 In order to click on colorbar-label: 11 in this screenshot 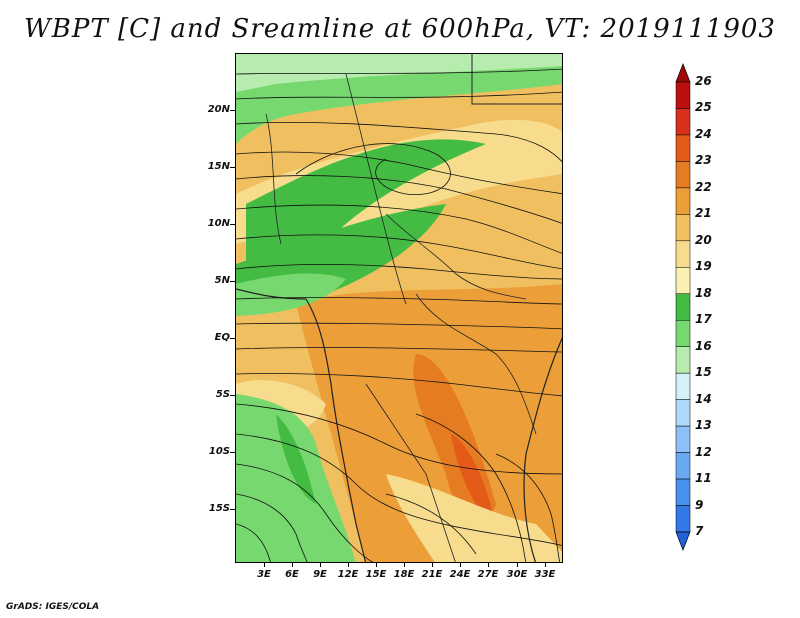, I will do `click(703, 478)`.